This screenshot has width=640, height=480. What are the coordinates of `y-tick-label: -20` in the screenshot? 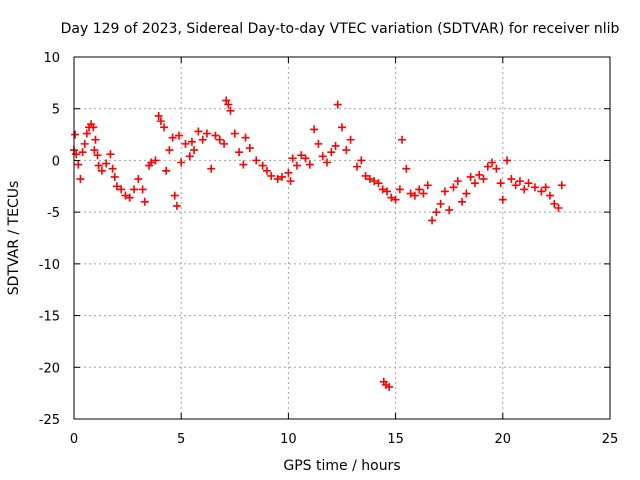 It's located at (49, 368).